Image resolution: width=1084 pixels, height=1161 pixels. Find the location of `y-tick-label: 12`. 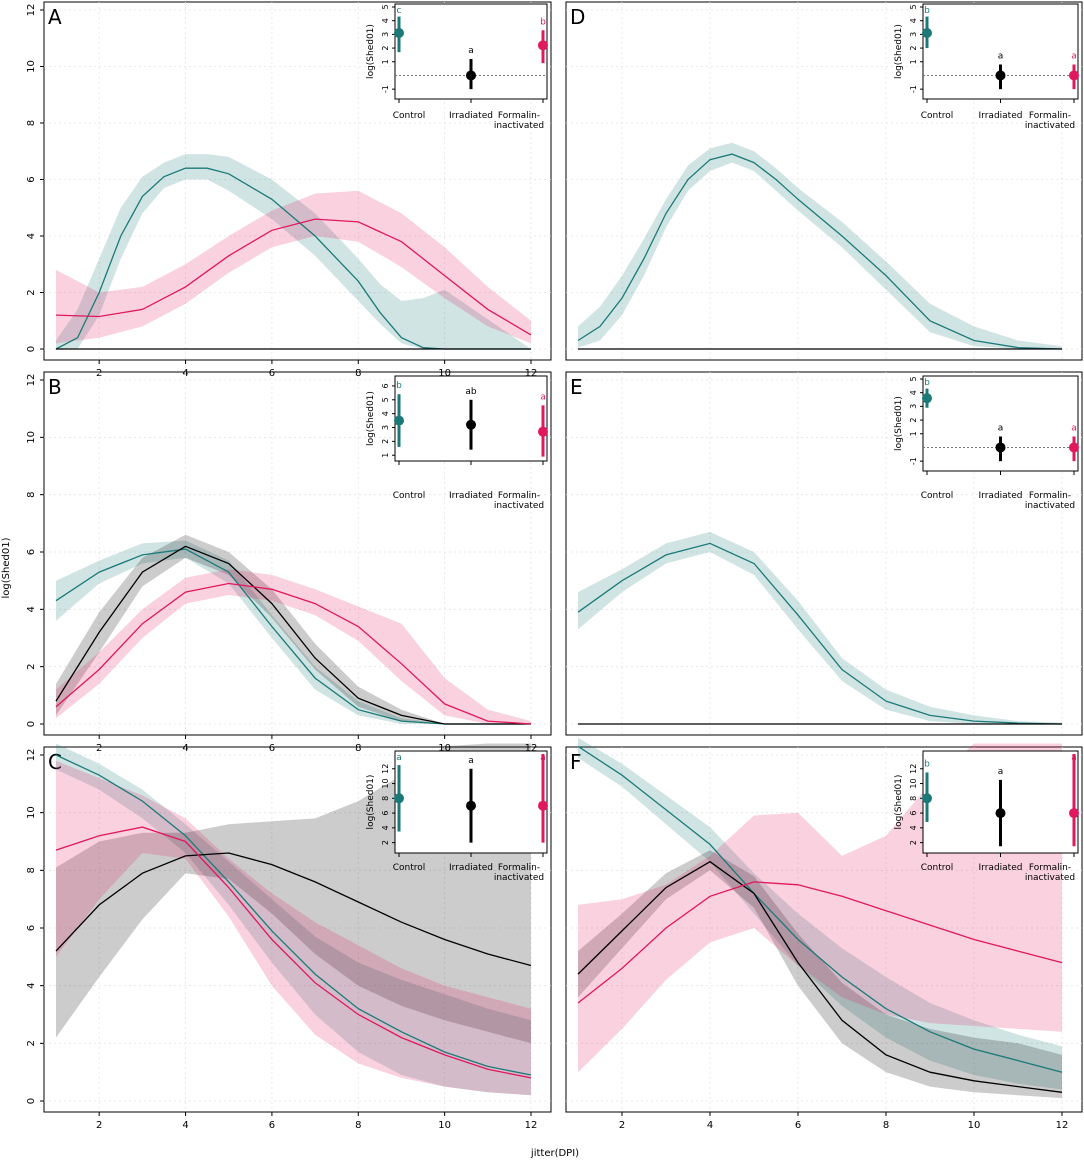

y-tick-label: 12 is located at coordinates (31, 380).